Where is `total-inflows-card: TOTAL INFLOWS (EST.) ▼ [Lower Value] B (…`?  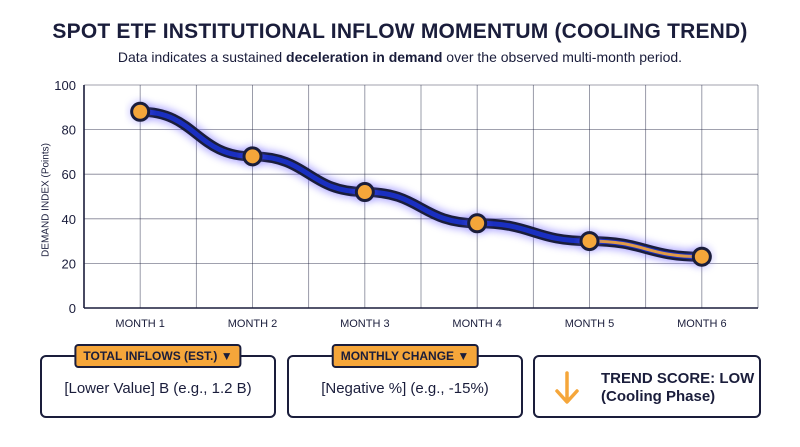
total-inflows-card: TOTAL INFLOWS (EST.) ▼ [Lower Value] B (… is located at coordinates (158, 381).